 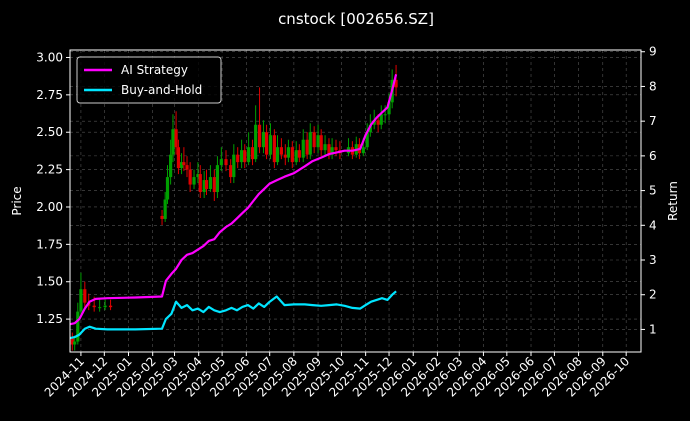 I want to click on legend: AI Strategy Buy-and-Hold, so click(x=149, y=80).